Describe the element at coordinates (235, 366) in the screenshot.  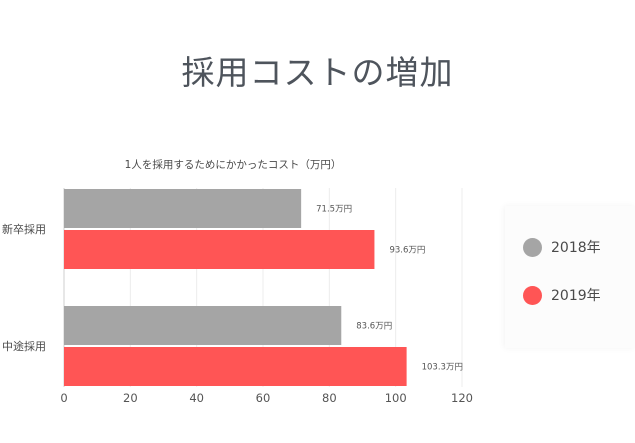
I see `bar-2019年-中途採用` at that location.